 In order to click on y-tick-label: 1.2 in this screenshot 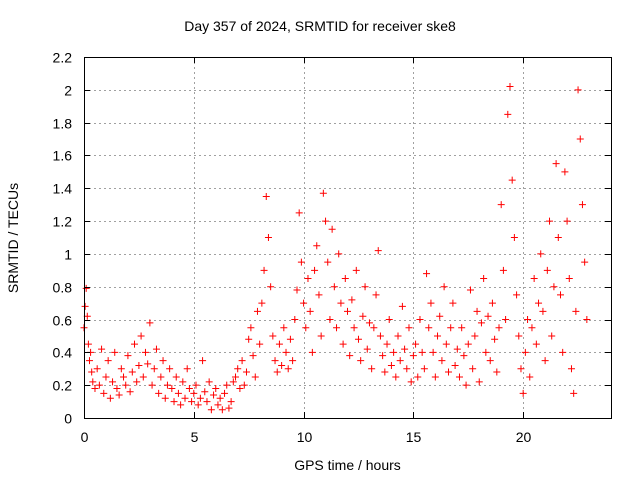, I will do `click(63, 222)`.